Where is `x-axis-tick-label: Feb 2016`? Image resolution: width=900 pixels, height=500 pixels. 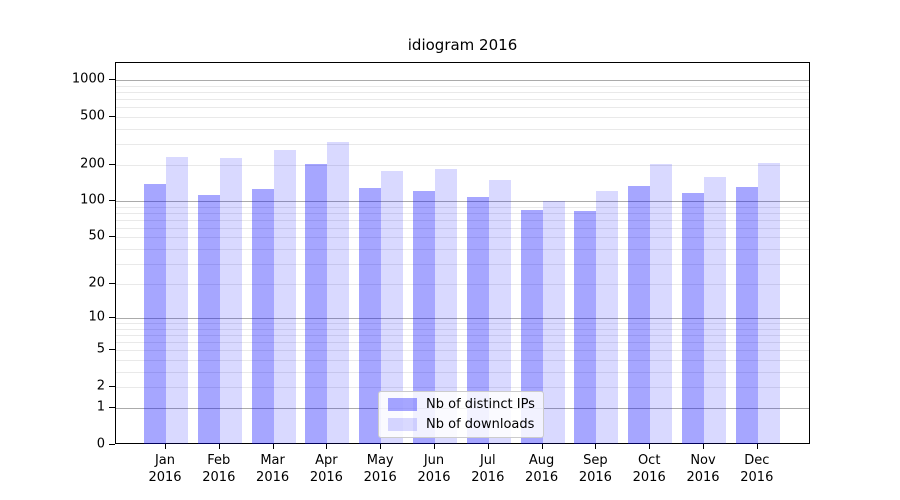
x-axis-tick-label: Feb 2016 is located at coordinates (219, 469).